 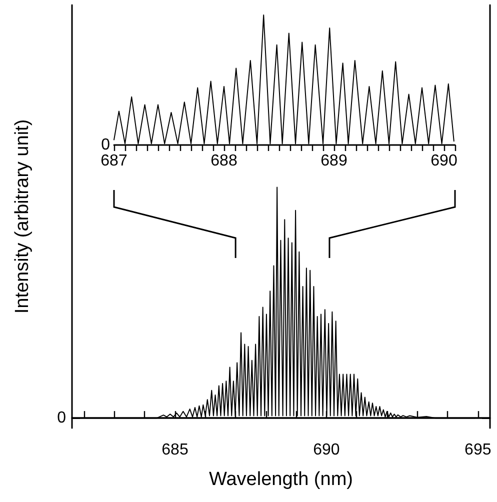 What do you see at coordinates (281, 479) in the screenshot?
I see `x-axis-title: Wavelength (nm)` at bounding box center [281, 479].